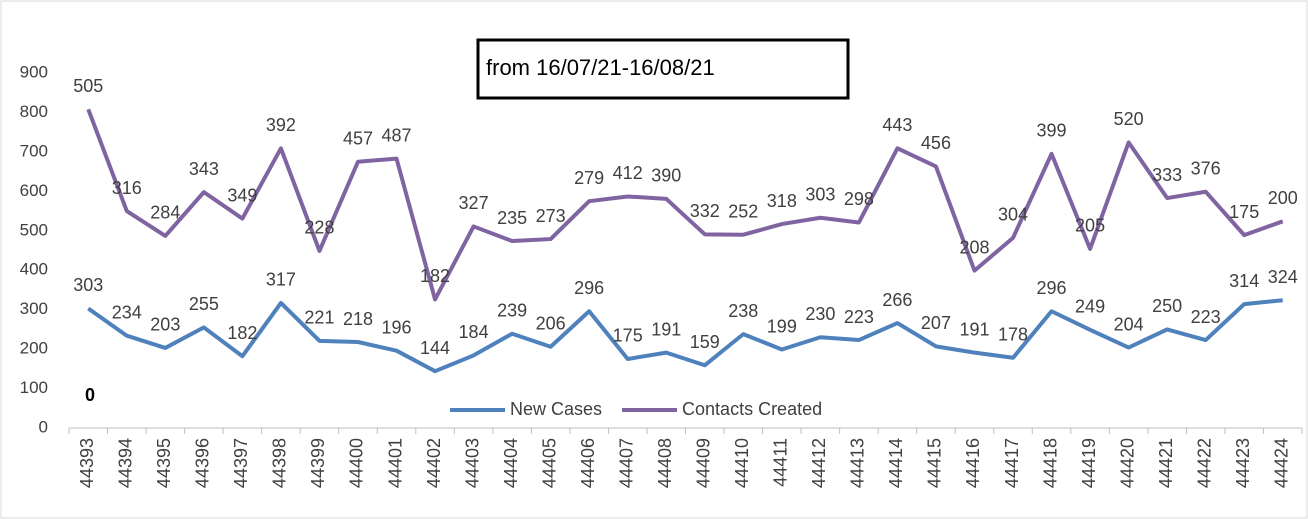 Image resolution: width=1308 pixels, height=519 pixels. I want to click on data-label: 184, so click(474, 332).